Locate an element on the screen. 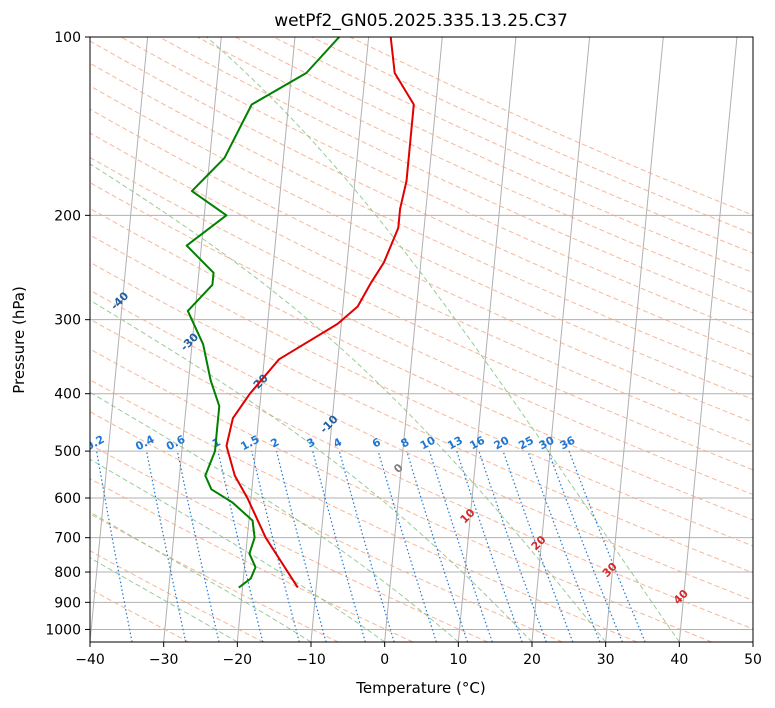 Image resolution: width=775 pixels, height=708 pixels. mixing-ratio-label: 0.2 is located at coordinates (94, 443).